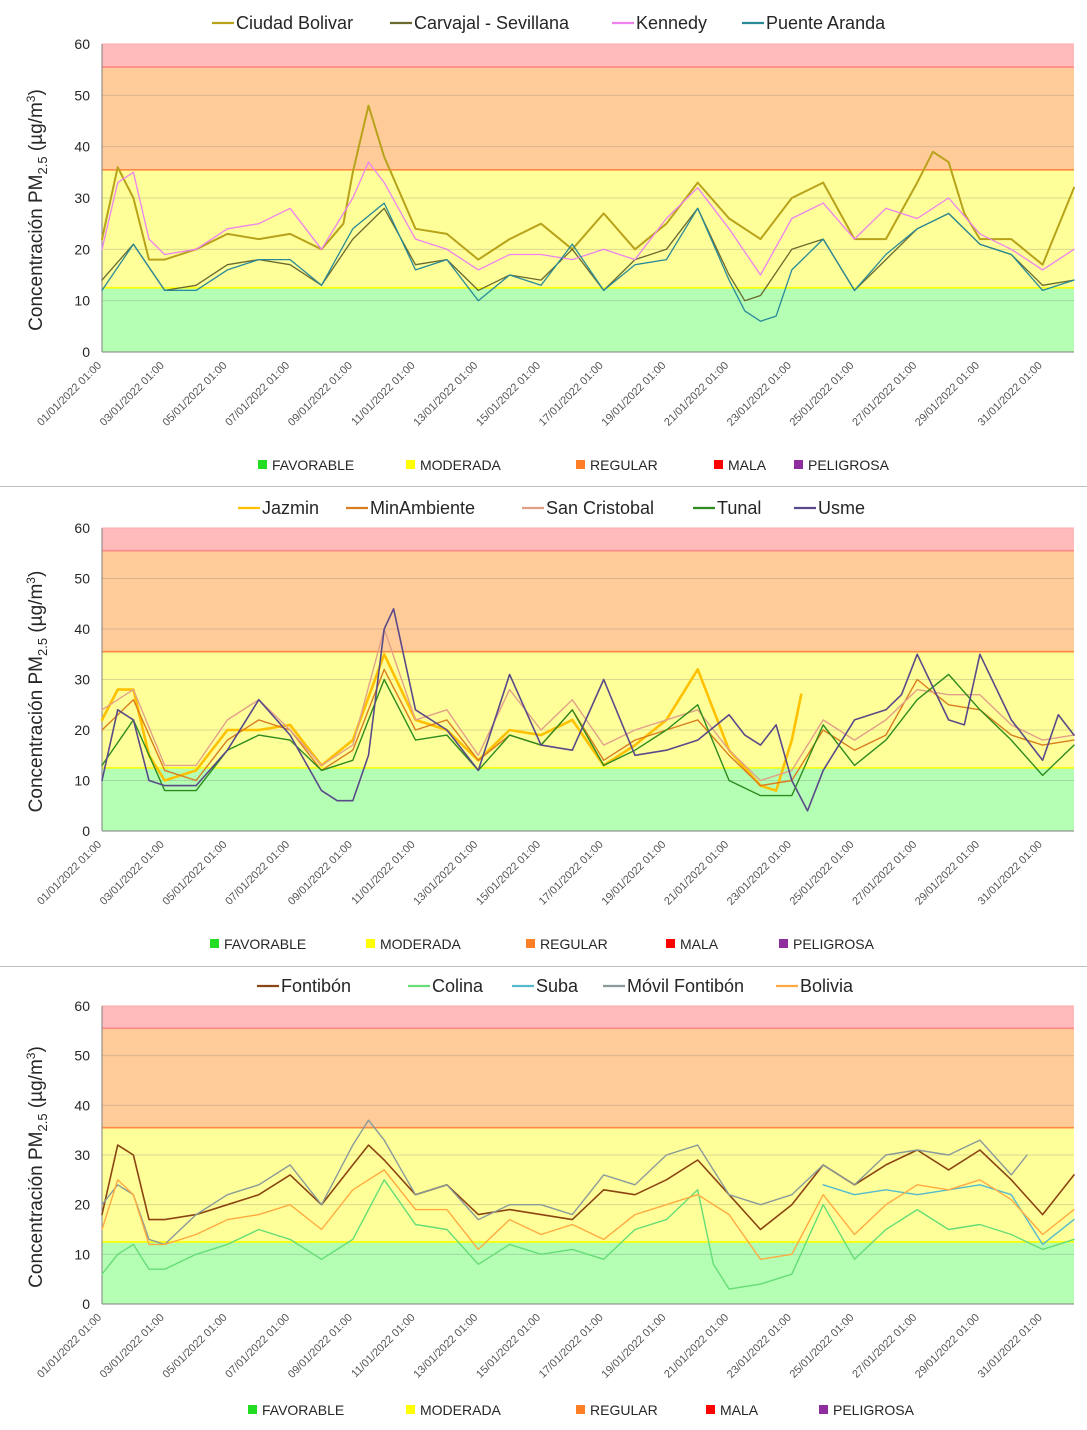 The height and width of the screenshot is (1430, 1087). What do you see at coordinates (316, 986) in the screenshot?
I see `legend-label: Fontibón` at bounding box center [316, 986].